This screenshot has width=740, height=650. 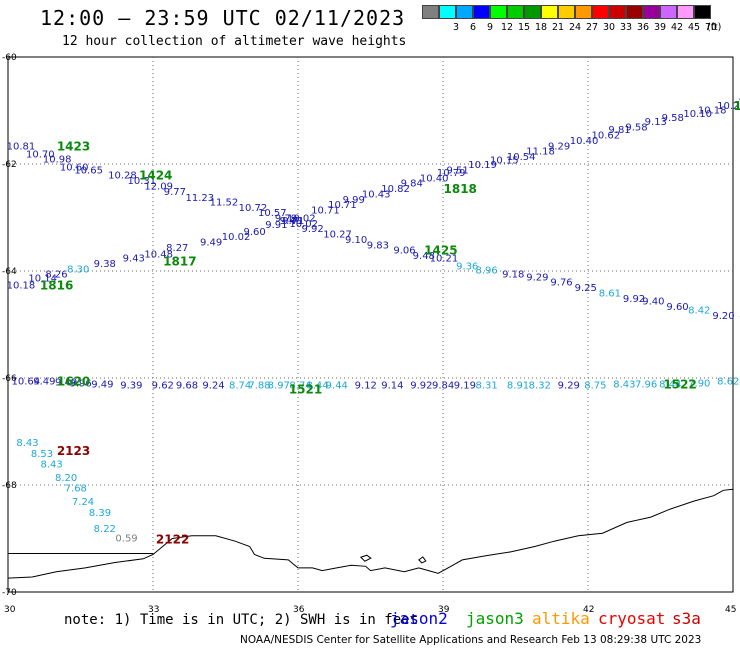 I want to click on swh-value-label: 10.48, so click(x=158, y=254).